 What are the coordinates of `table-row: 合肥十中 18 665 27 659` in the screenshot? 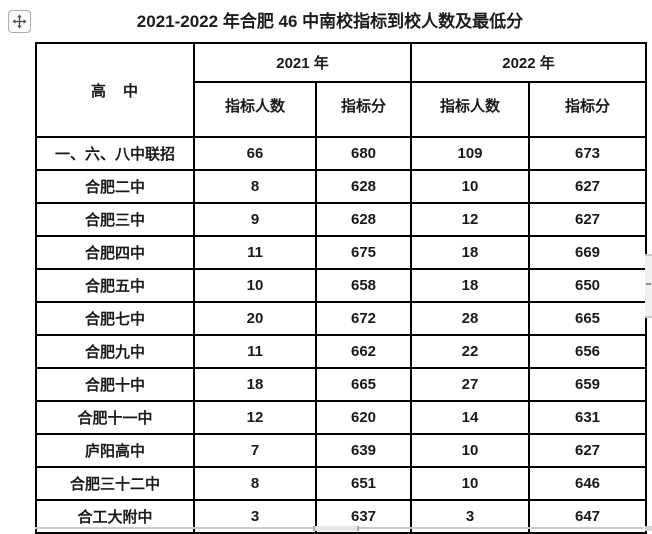 It's located at (341, 384).